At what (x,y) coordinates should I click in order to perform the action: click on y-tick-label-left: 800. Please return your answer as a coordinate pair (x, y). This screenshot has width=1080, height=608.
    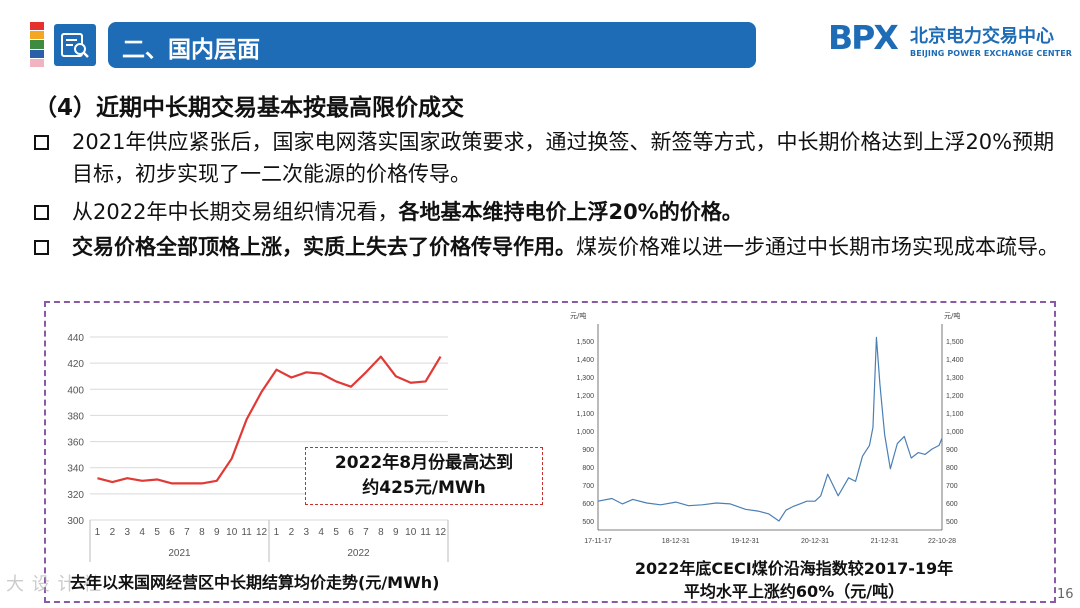
    Looking at the image, I should click on (588, 468).